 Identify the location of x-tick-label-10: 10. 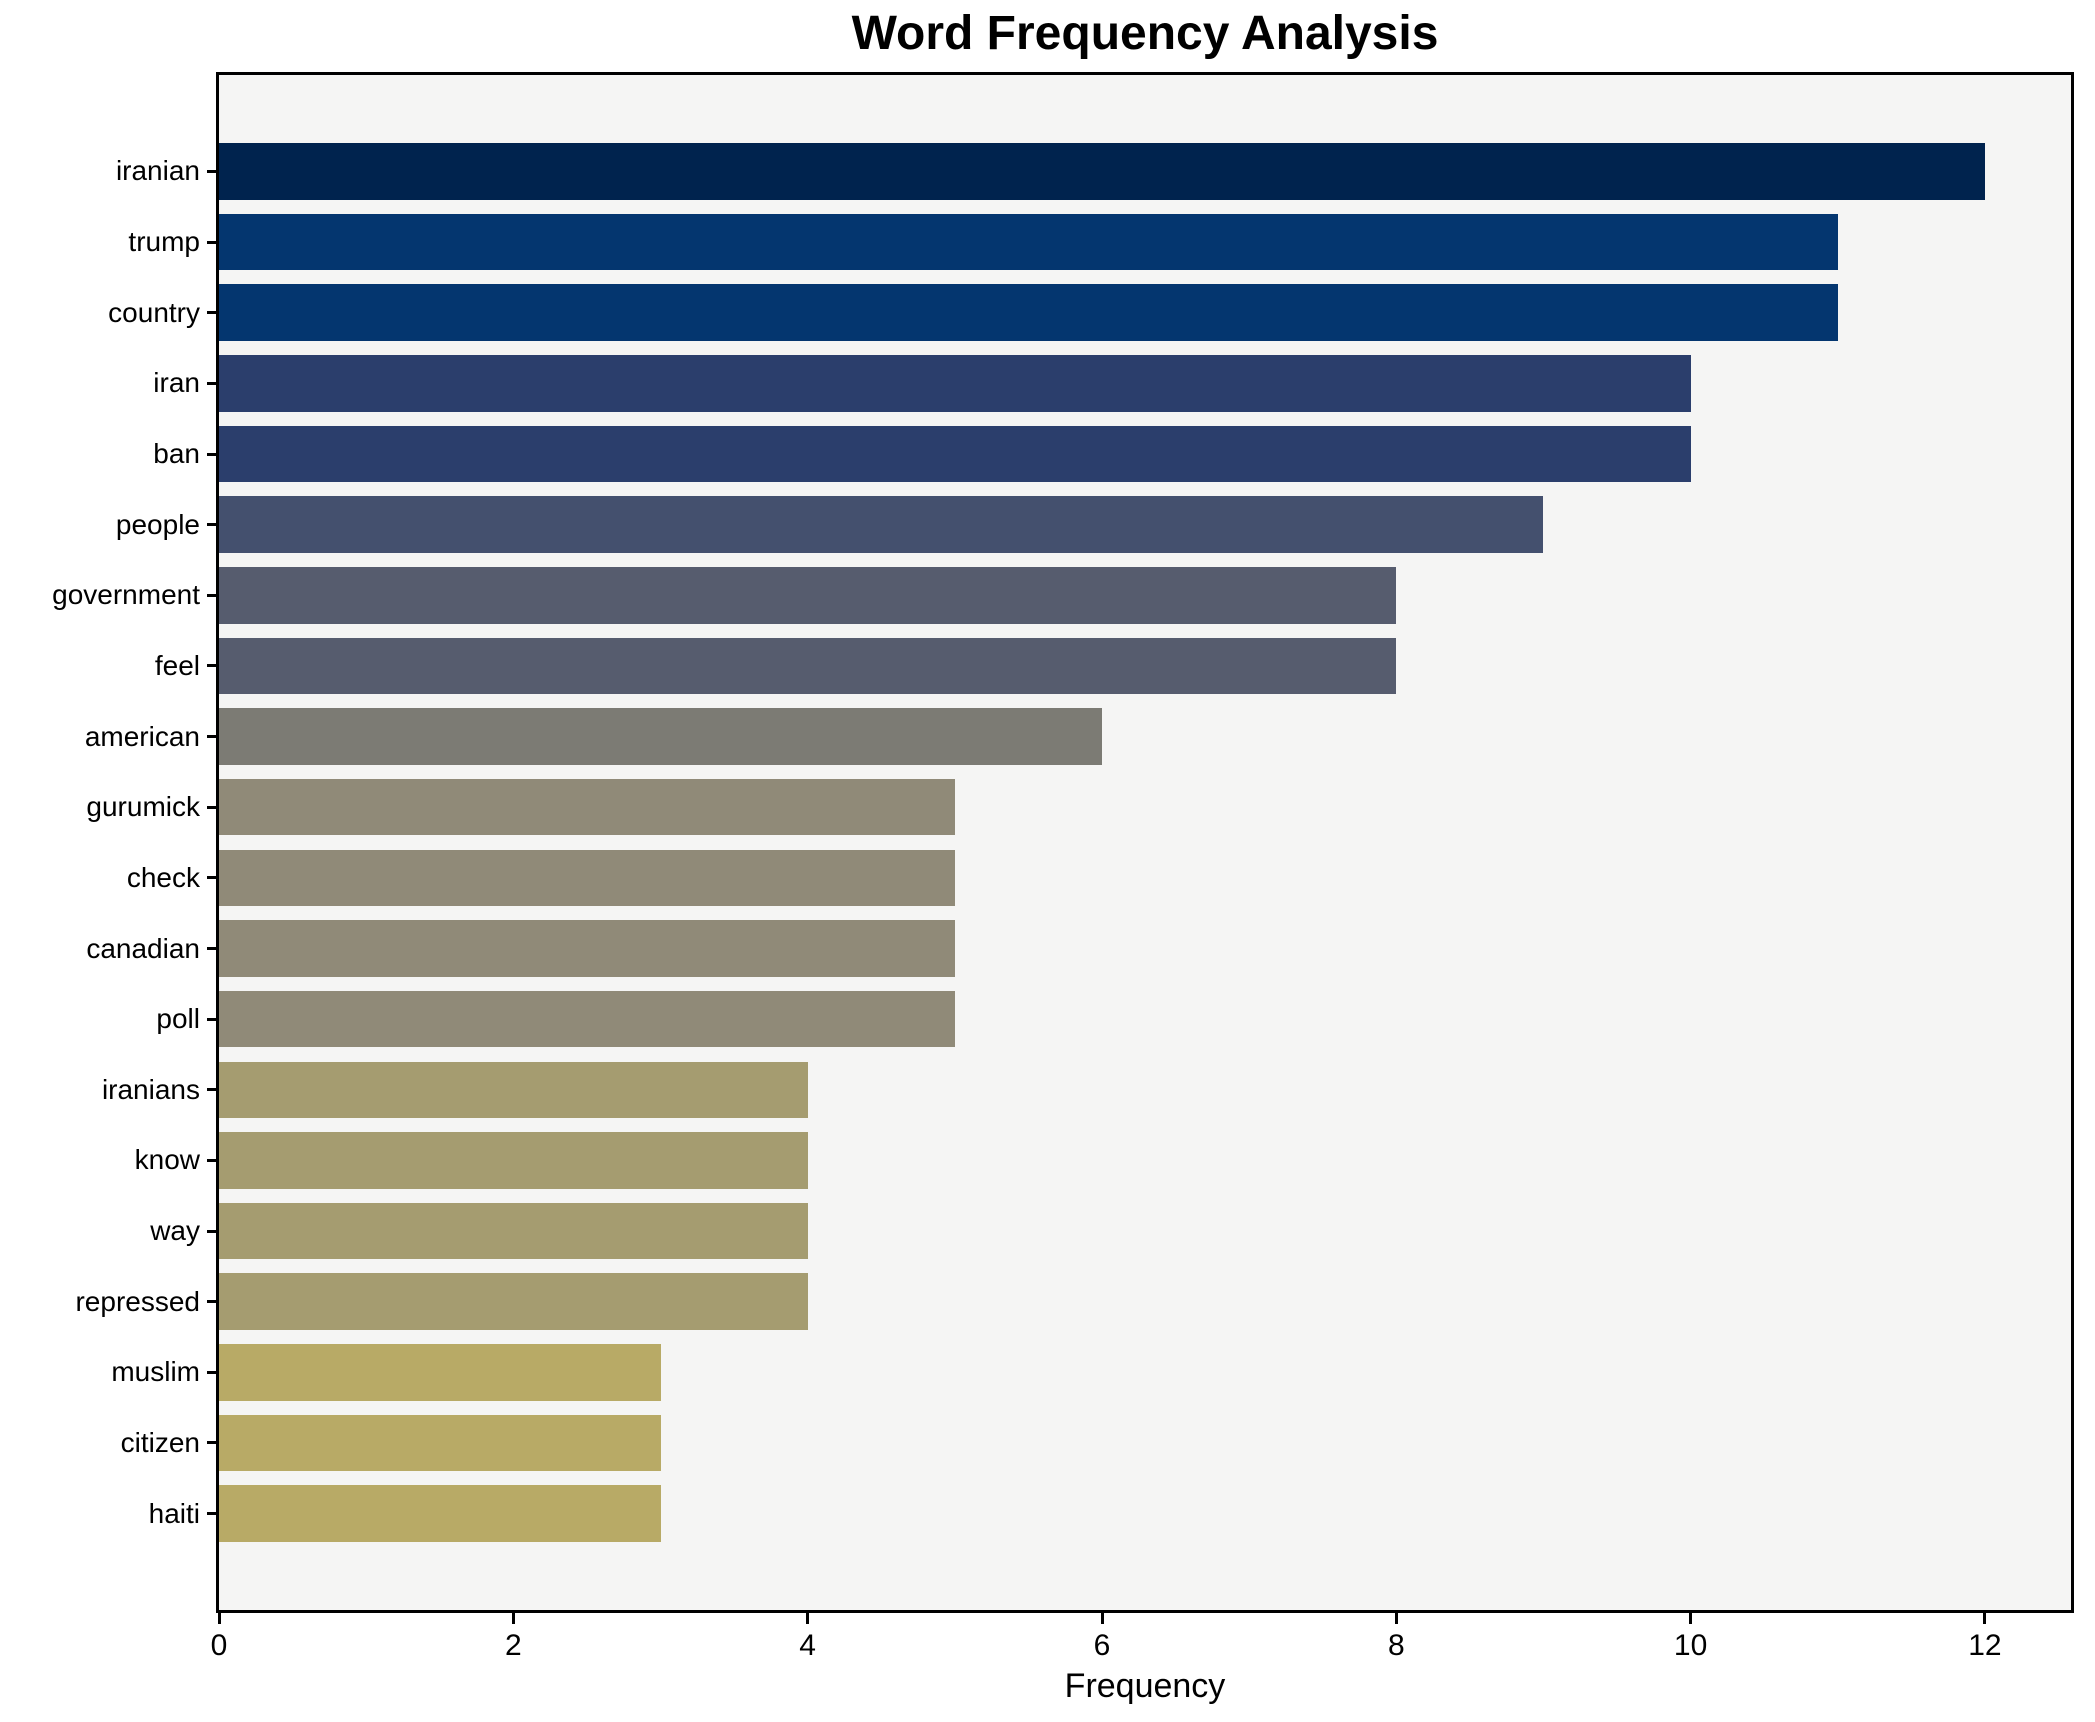
(1690, 1645).